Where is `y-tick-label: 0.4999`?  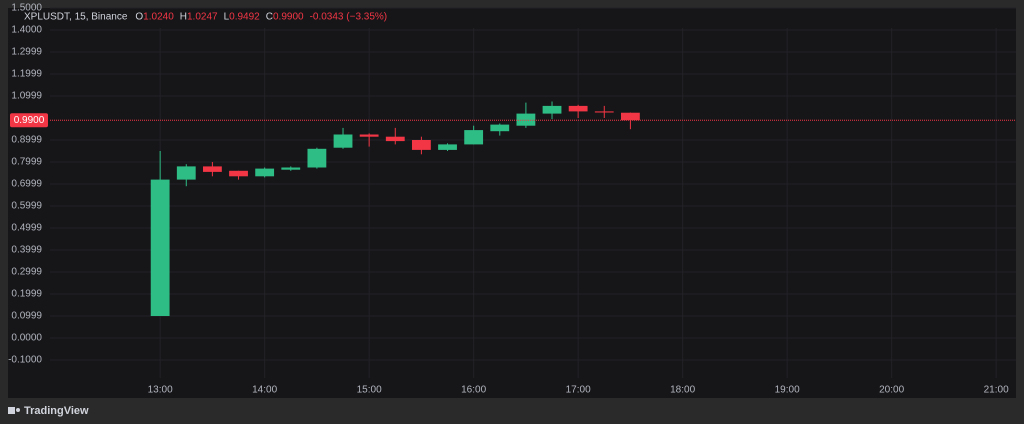 y-tick-label: 0.4999 is located at coordinates (26, 228).